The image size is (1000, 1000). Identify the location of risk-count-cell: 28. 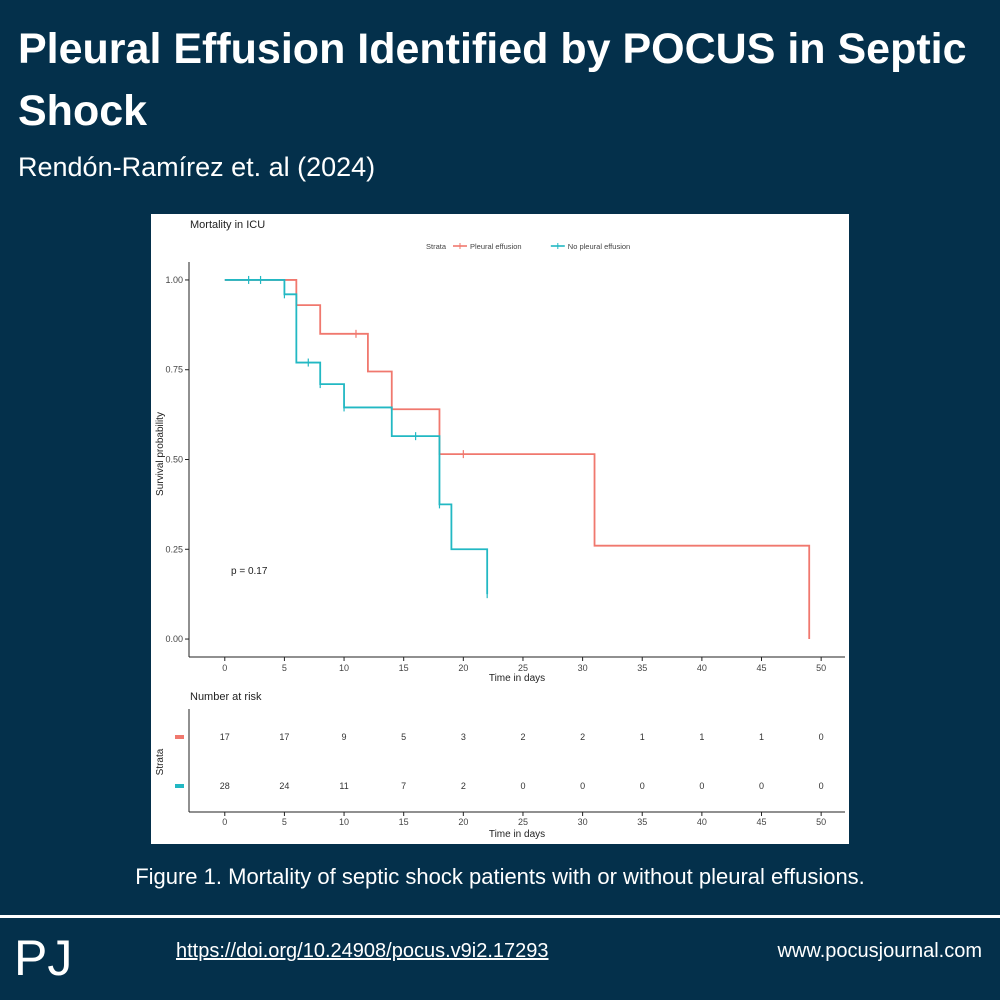
(225, 786).